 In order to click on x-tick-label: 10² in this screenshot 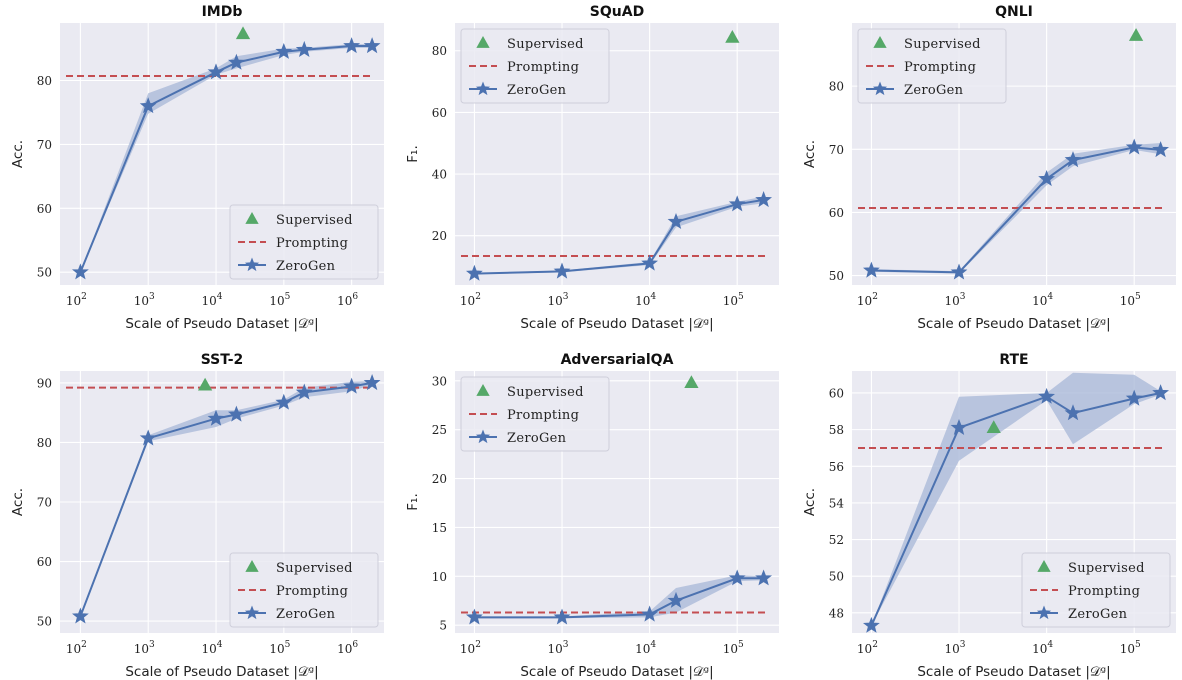, I will do `click(470, 648)`.